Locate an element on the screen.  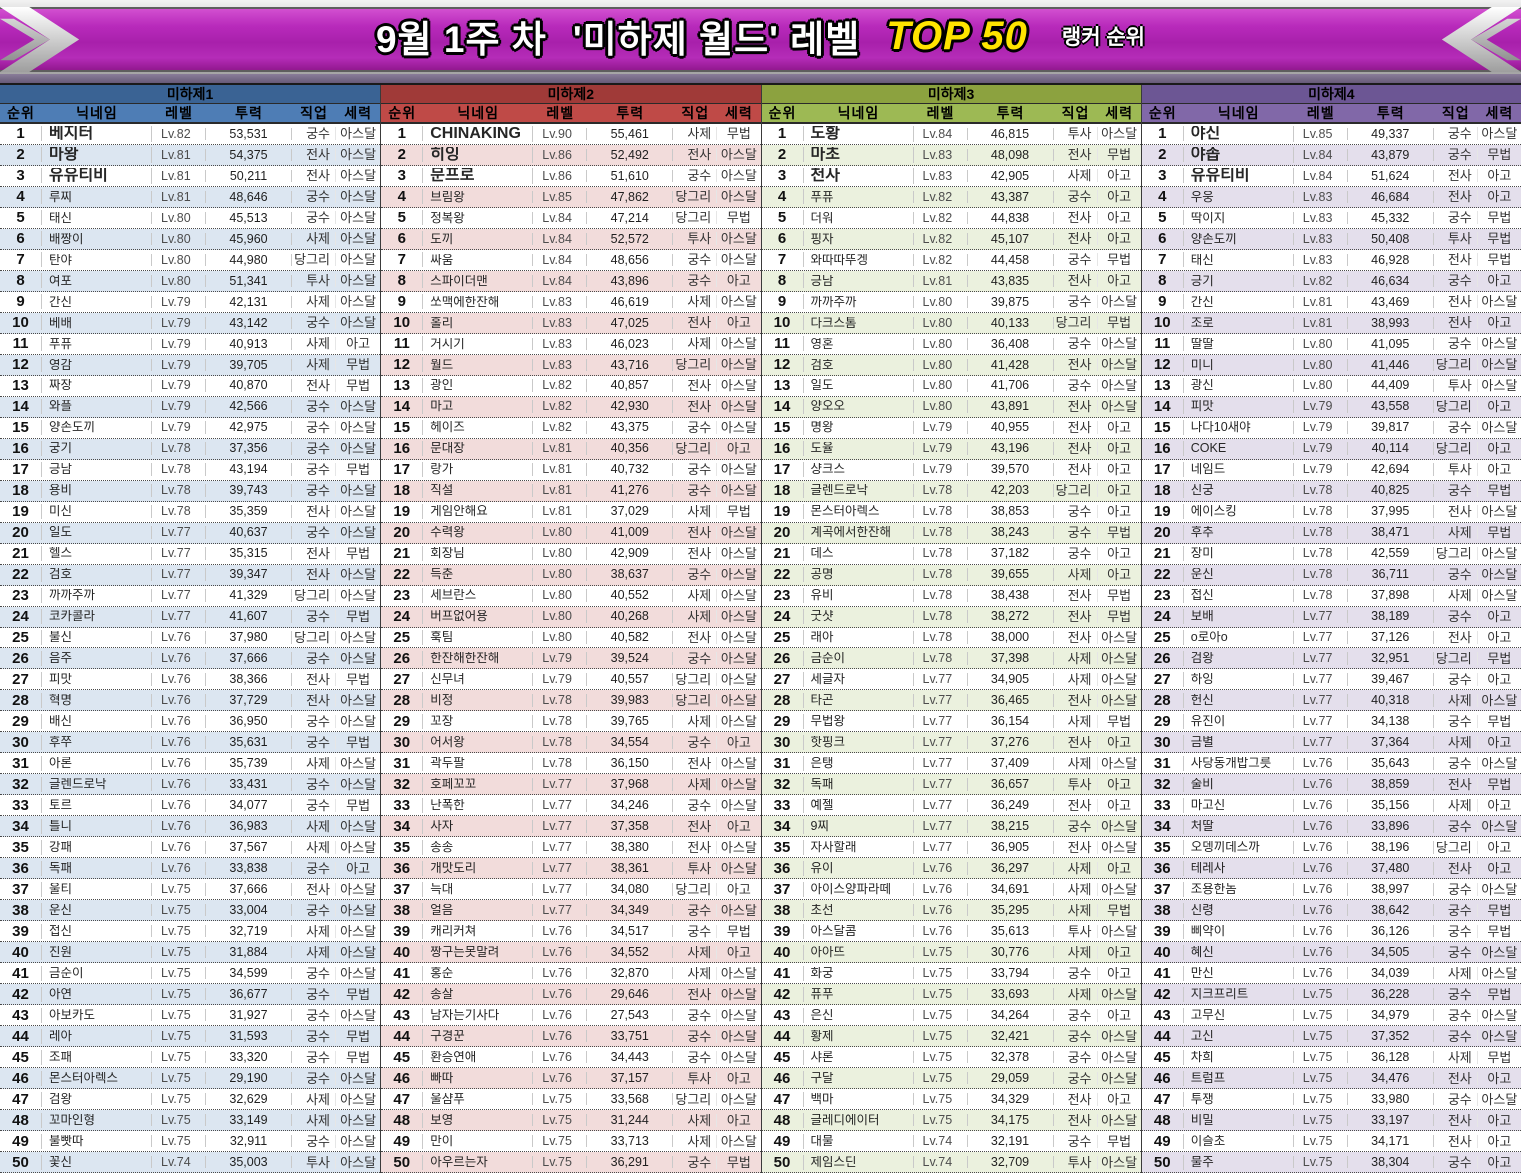
rank-cell: 16 is located at coordinates (1163, 449).